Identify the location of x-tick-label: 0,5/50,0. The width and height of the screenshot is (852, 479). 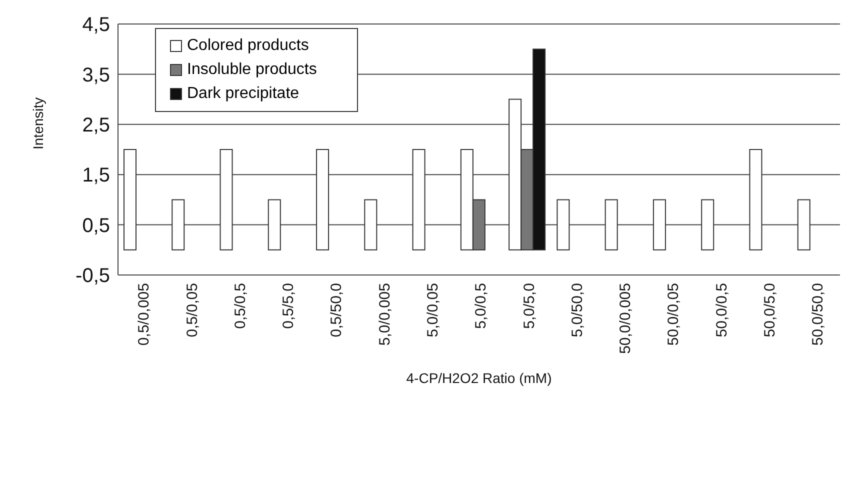
(337, 310).